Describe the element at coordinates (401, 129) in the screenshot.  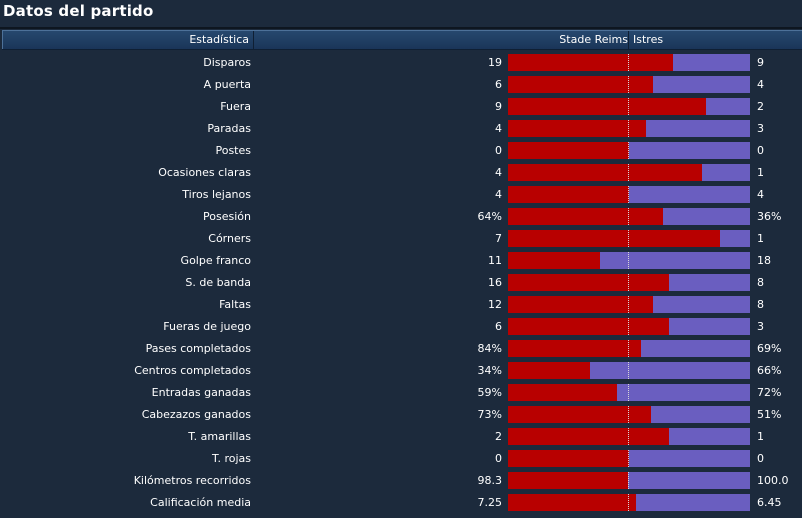
I see `stat-row: Paradas 4 3` at that location.